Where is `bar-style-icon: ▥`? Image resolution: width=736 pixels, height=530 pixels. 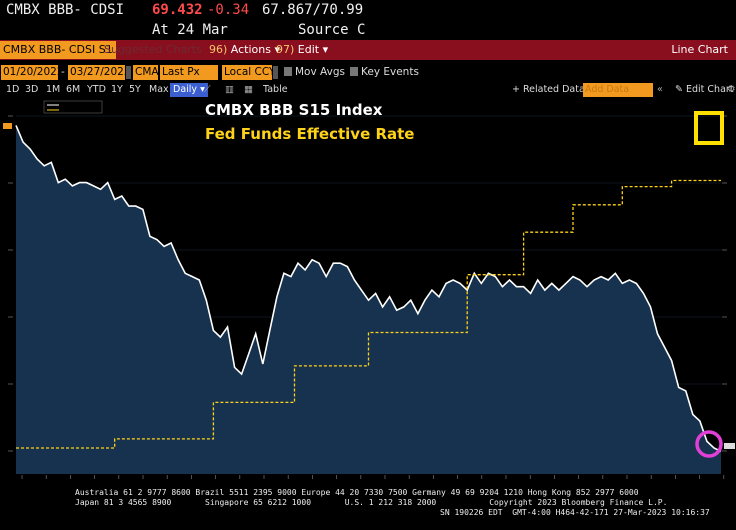
bar-style-icon: ▥ is located at coordinates (229, 89).